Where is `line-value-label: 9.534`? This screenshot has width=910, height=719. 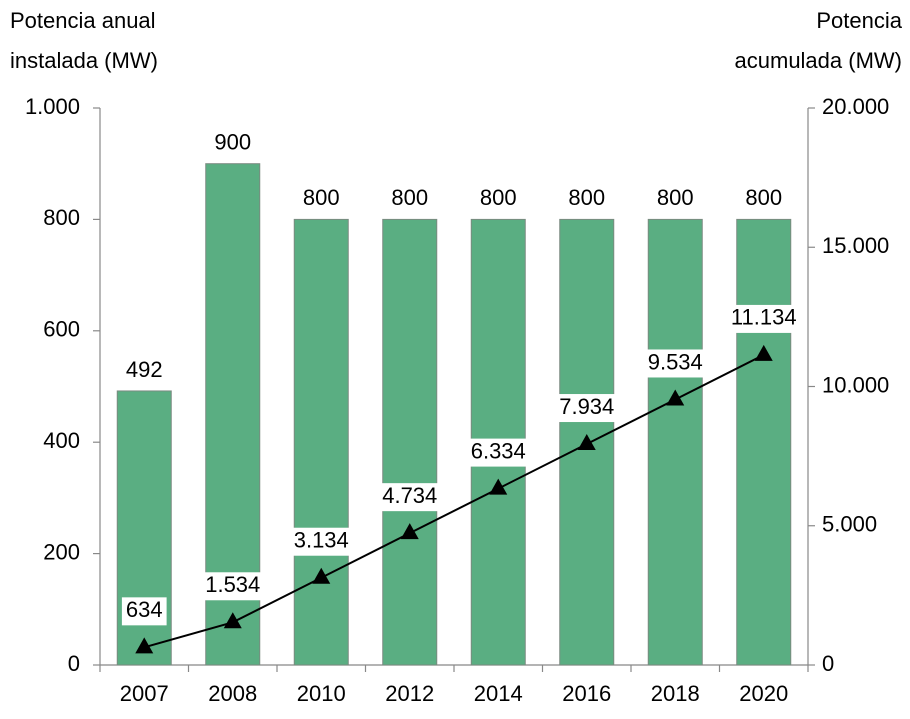 line-value-label: 9.534 is located at coordinates (675, 361).